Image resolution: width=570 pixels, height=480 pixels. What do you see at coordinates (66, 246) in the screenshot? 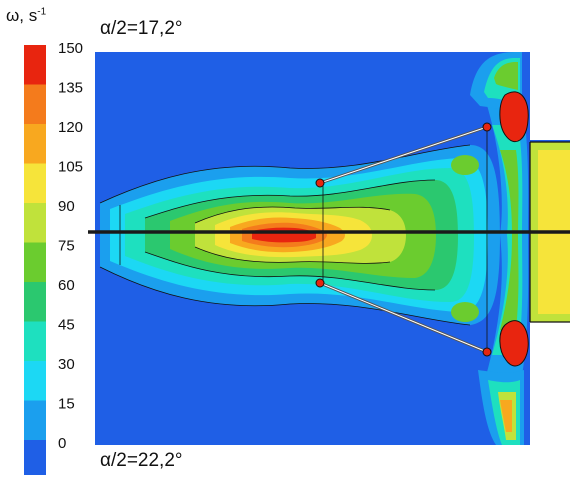
I see `colorbar-tick-label: 75` at bounding box center [66, 246].